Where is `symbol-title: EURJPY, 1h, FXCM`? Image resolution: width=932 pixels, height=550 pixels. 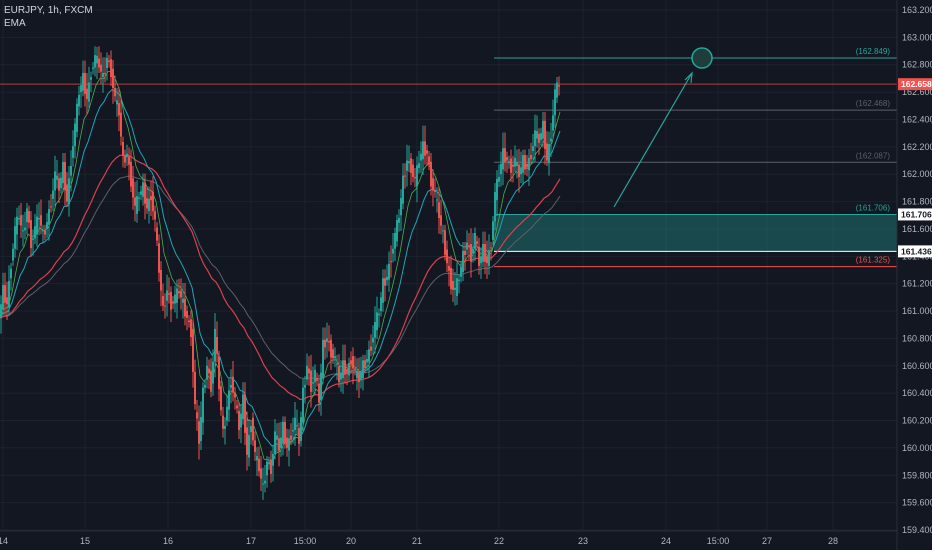
symbol-title: EURJPY, 1h, FXCM is located at coordinates (48, 10).